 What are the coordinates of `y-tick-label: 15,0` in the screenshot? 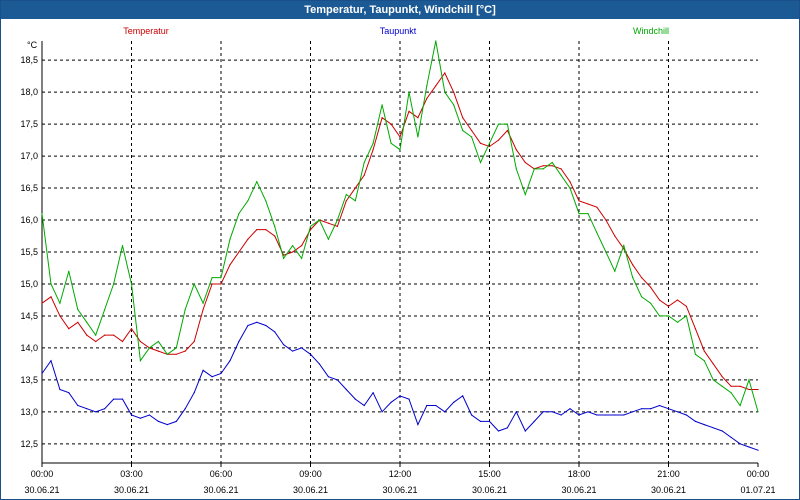 It's located at (29, 284).